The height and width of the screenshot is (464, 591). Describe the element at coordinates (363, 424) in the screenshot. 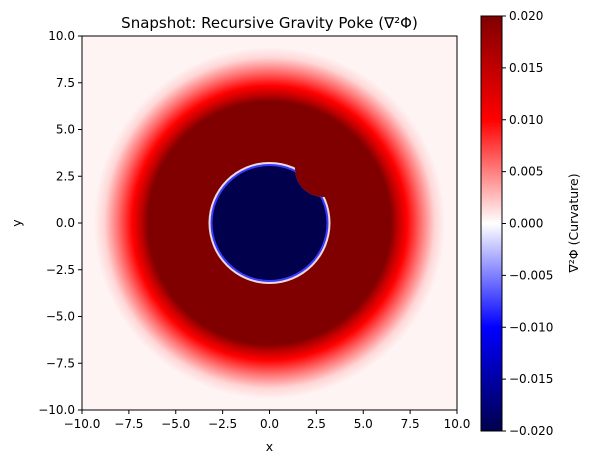

I see `x-tick-label: 5.0` at that location.